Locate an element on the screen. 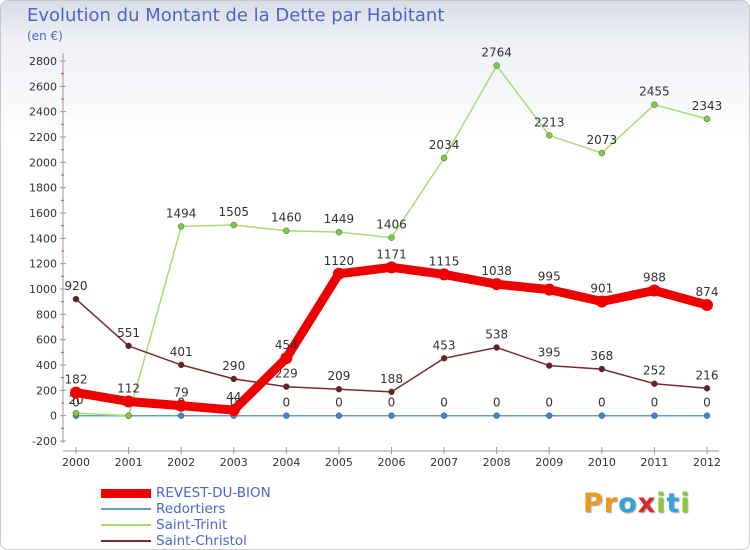 Image resolution: width=750 pixels, height=550 pixels. data-label-saint-christol: 188 is located at coordinates (391, 379).